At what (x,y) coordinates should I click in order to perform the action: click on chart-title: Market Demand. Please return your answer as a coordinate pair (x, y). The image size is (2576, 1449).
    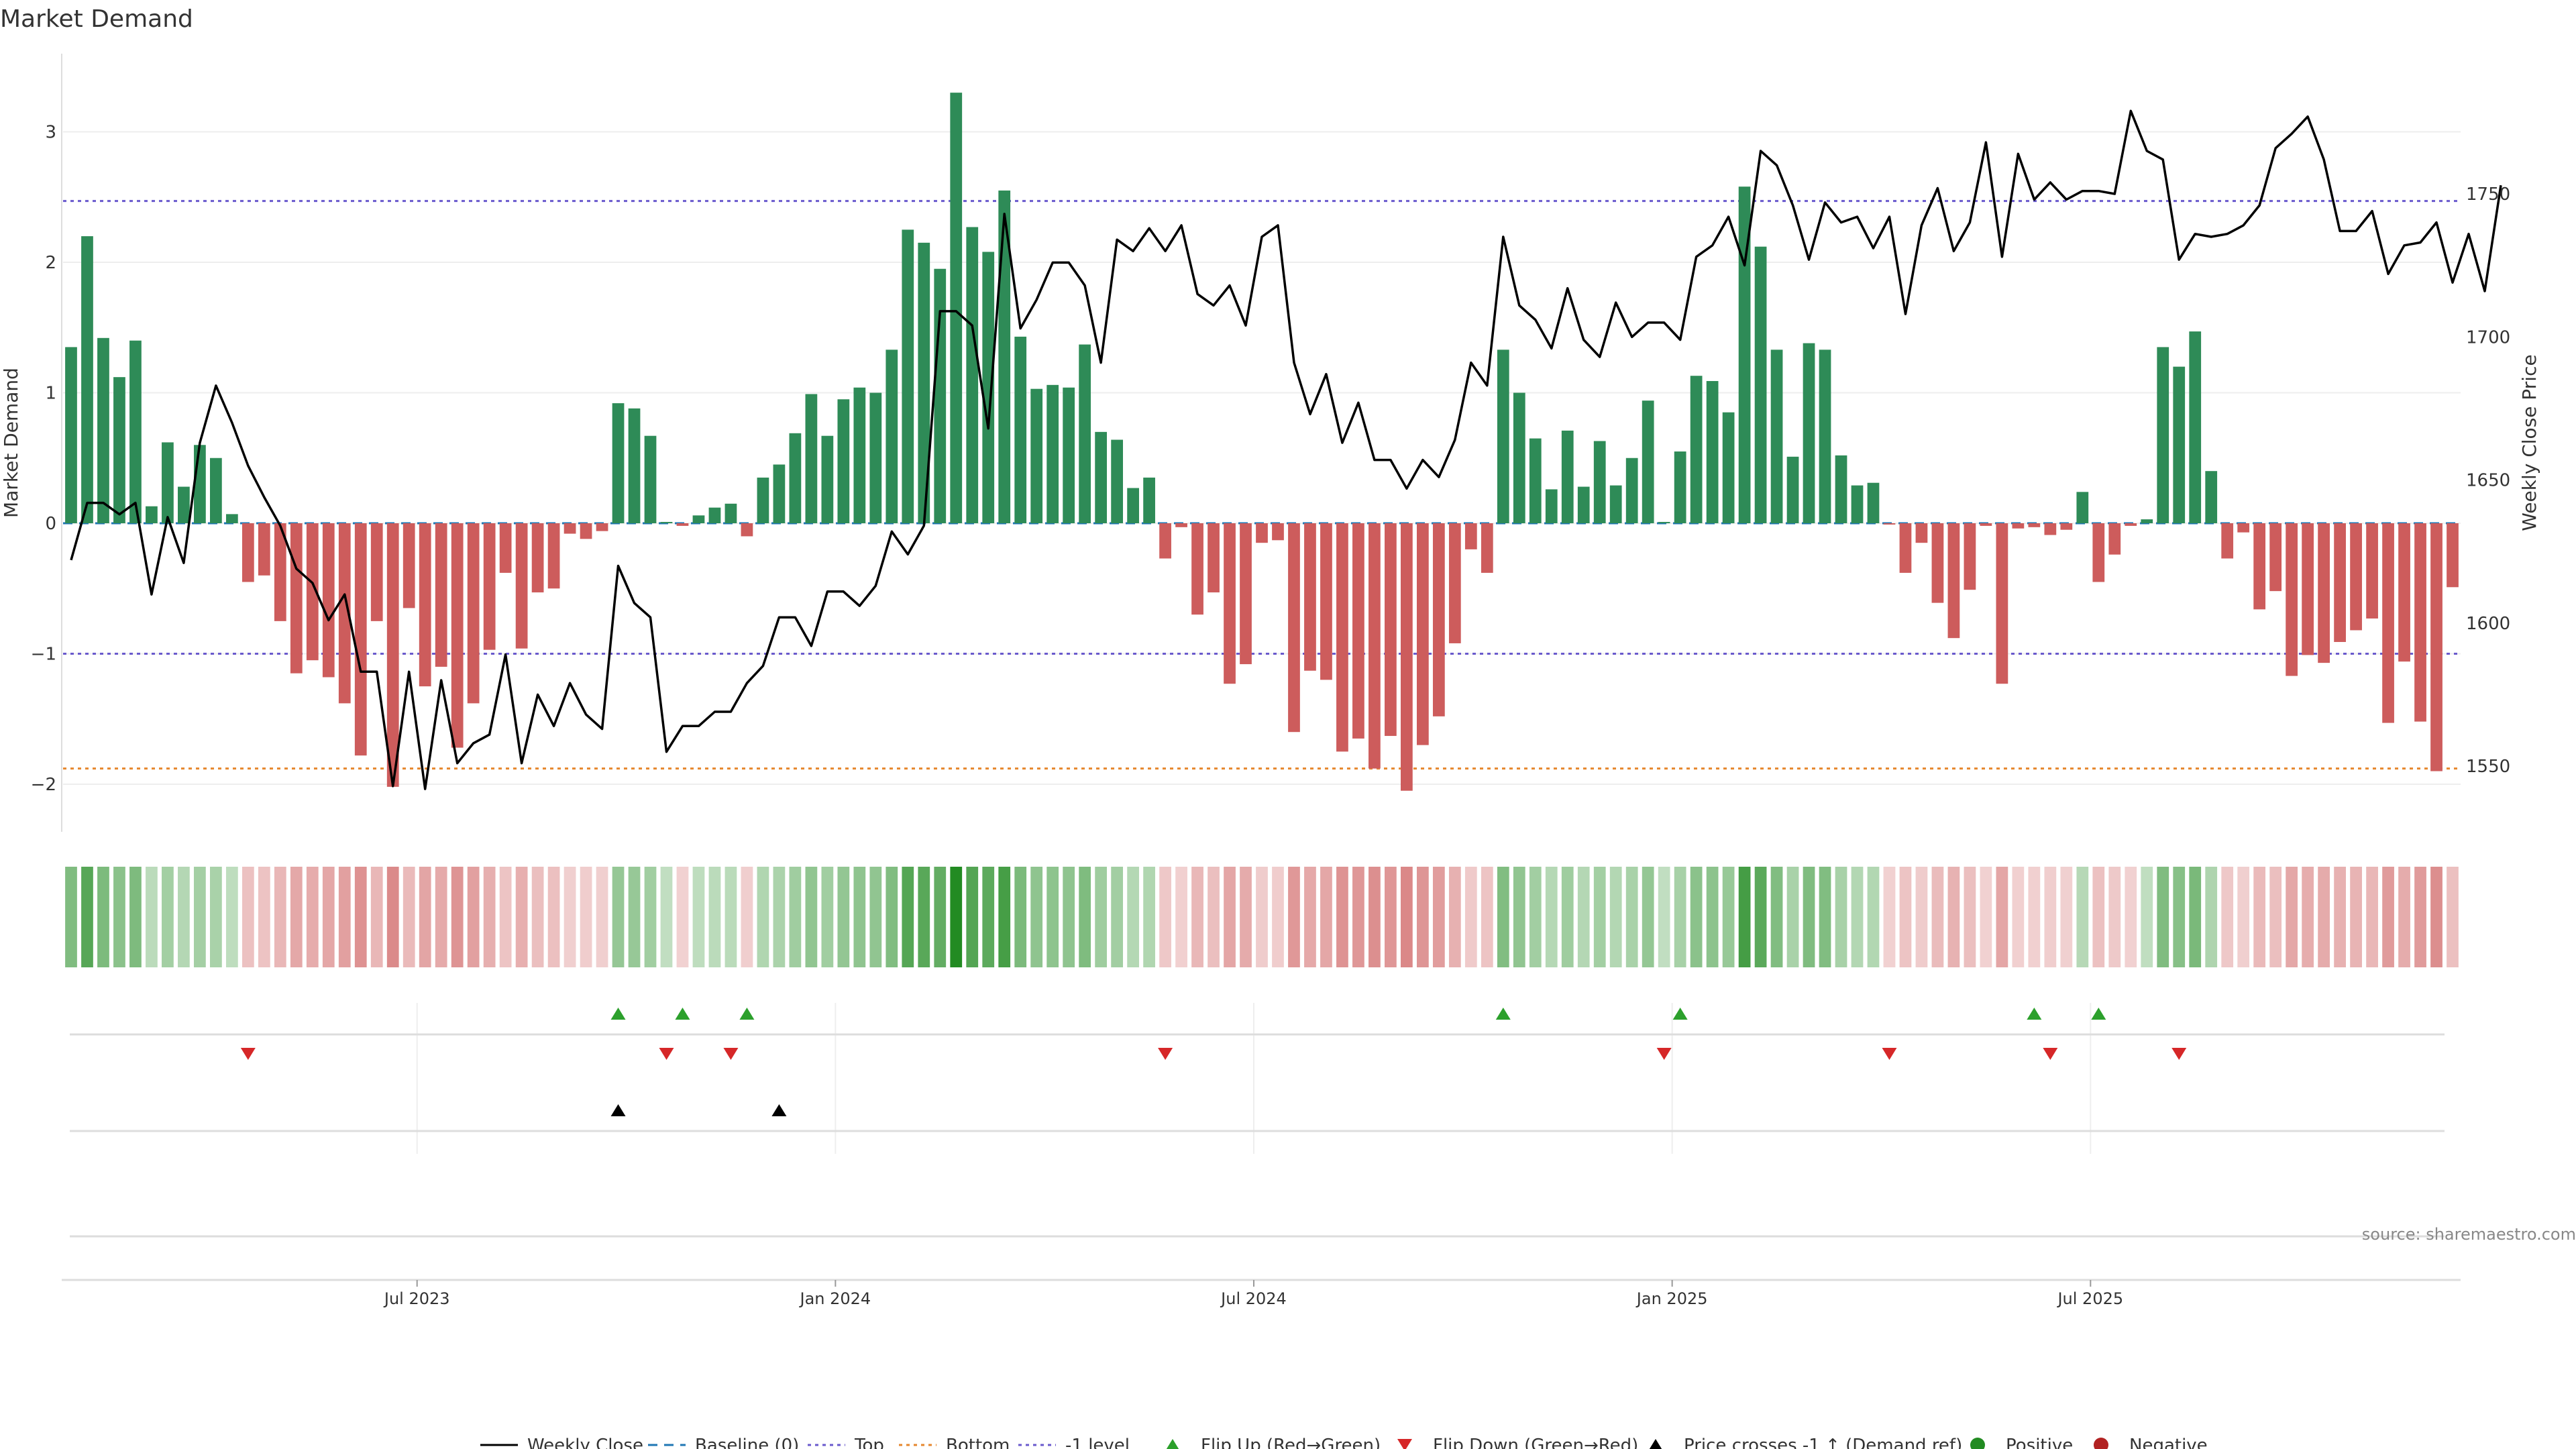
    Looking at the image, I should click on (96, 19).